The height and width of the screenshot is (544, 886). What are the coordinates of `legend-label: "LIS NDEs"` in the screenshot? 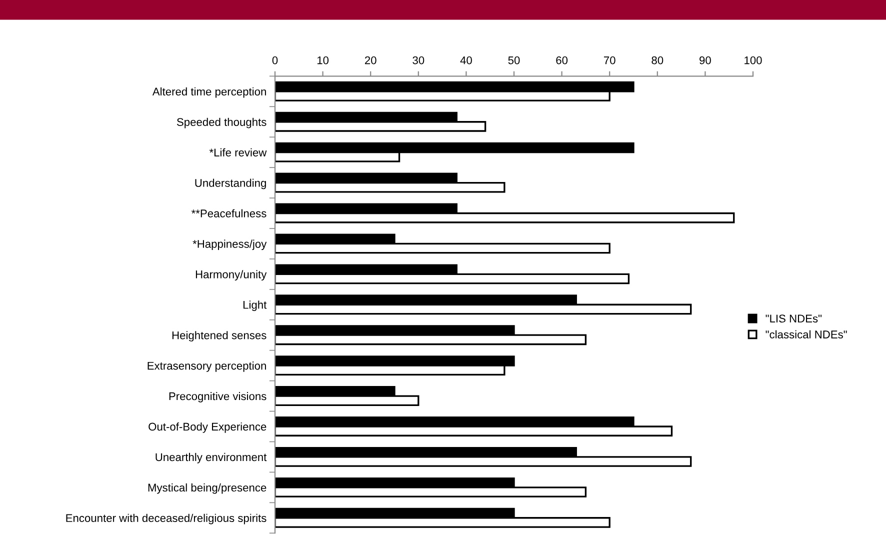 It's located at (794, 318).